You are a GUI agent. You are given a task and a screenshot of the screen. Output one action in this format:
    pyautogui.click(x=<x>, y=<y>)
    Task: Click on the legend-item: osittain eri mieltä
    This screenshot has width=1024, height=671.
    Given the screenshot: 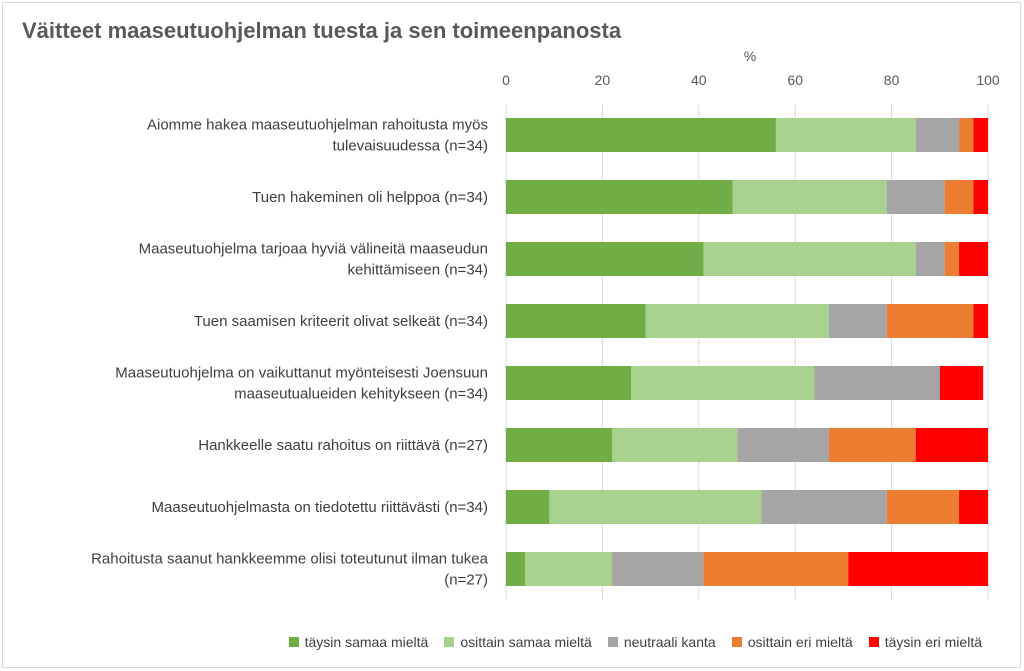 What is the action you would take?
    pyautogui.click(x=792, y=642)
    